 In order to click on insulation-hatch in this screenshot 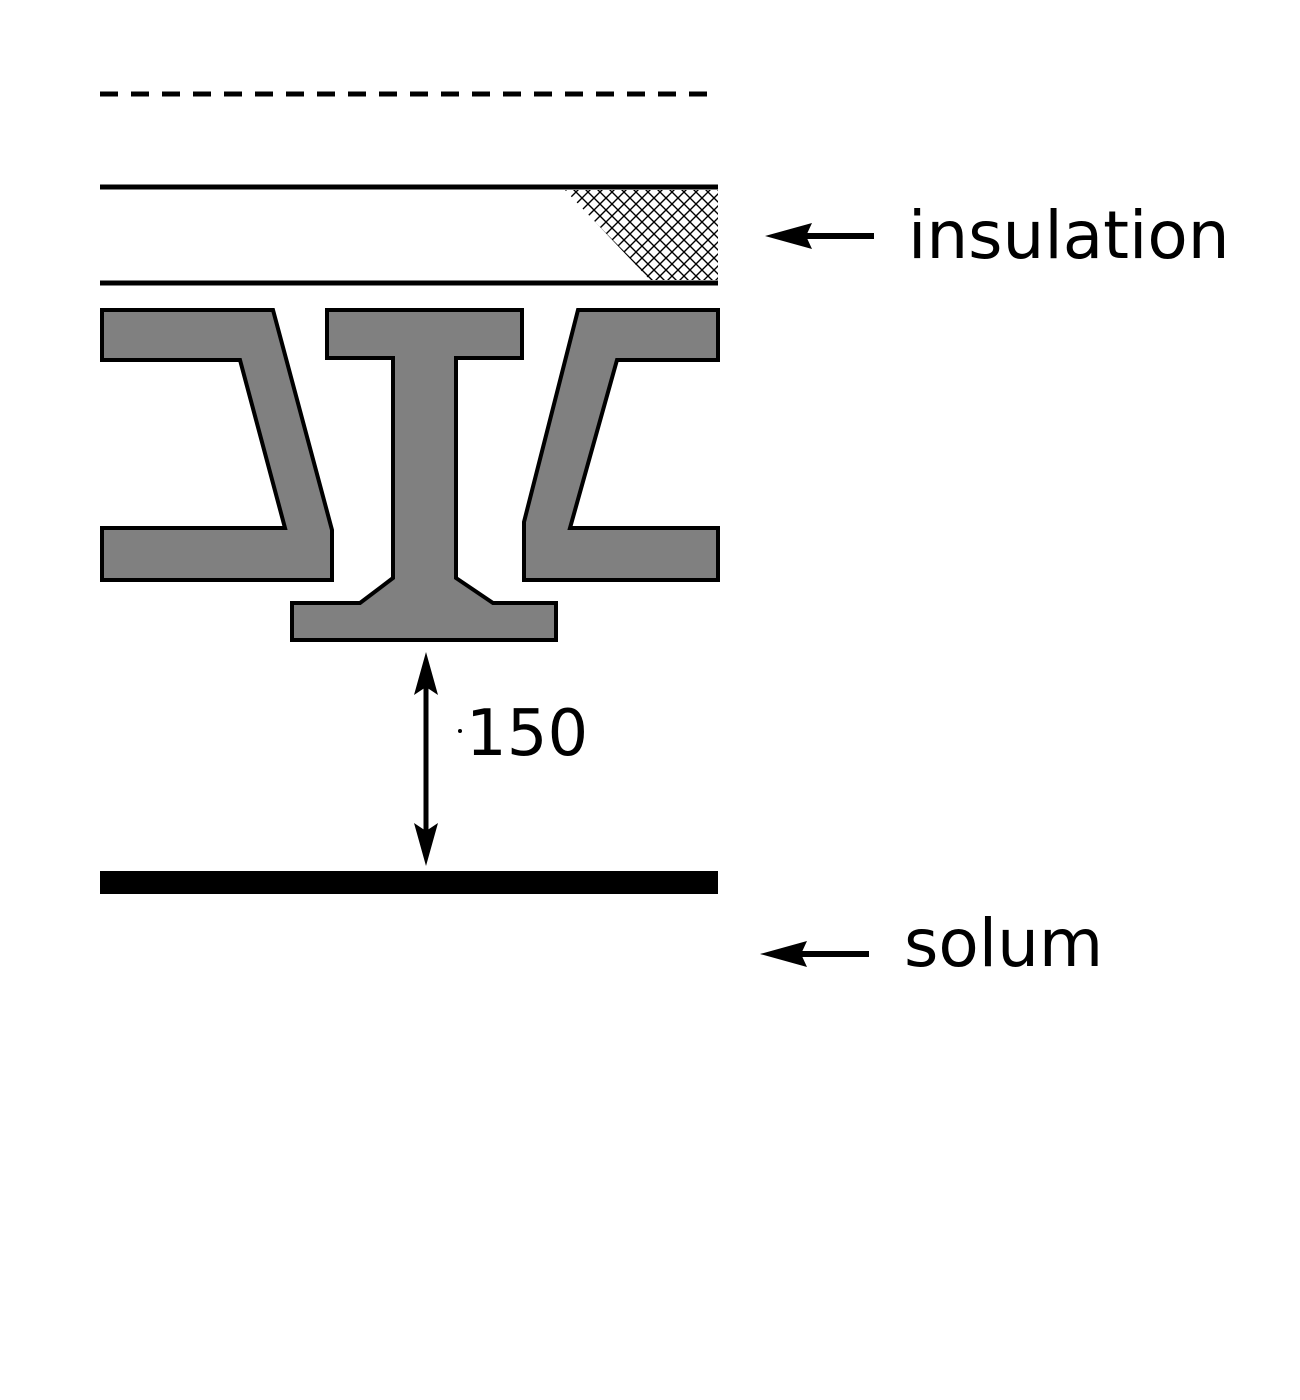, I will do `click(641, 235)`.